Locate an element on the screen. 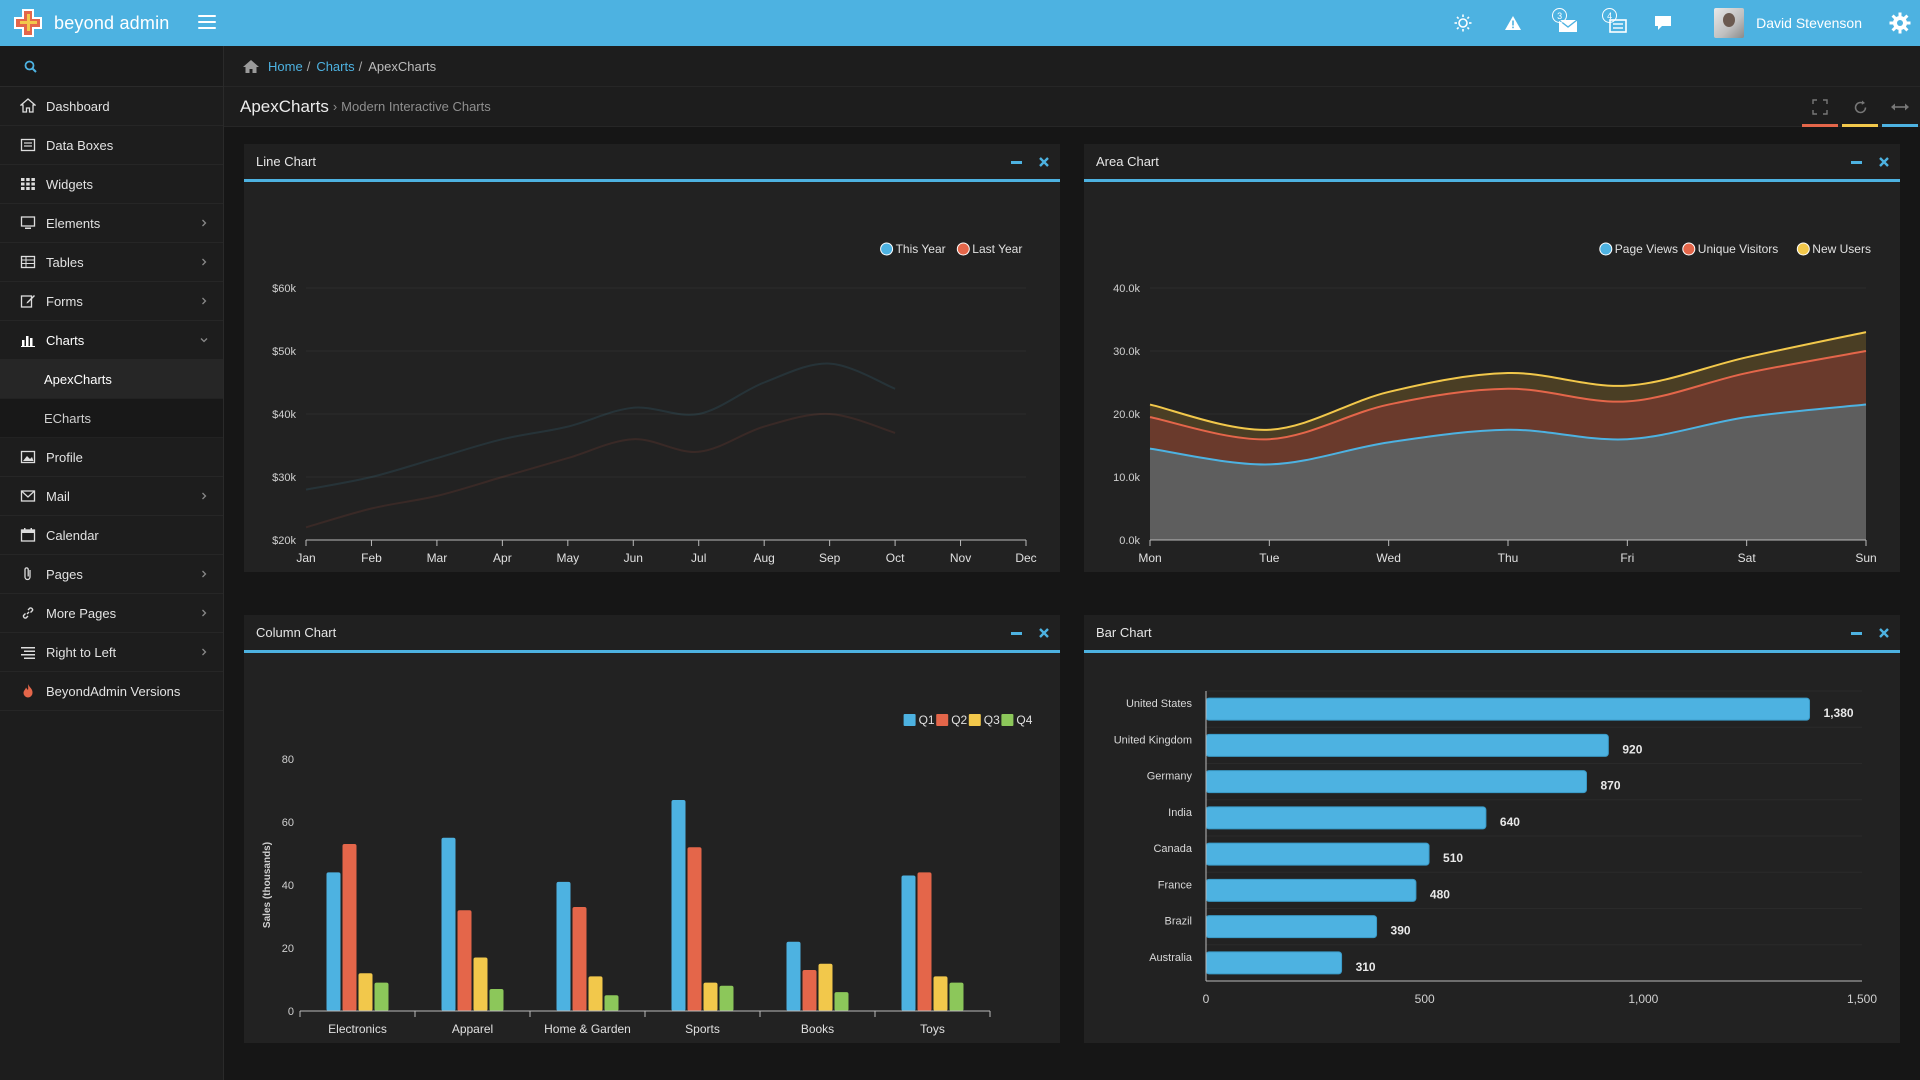  x-tick-label: Sports is located at coordinates (702, 1029).